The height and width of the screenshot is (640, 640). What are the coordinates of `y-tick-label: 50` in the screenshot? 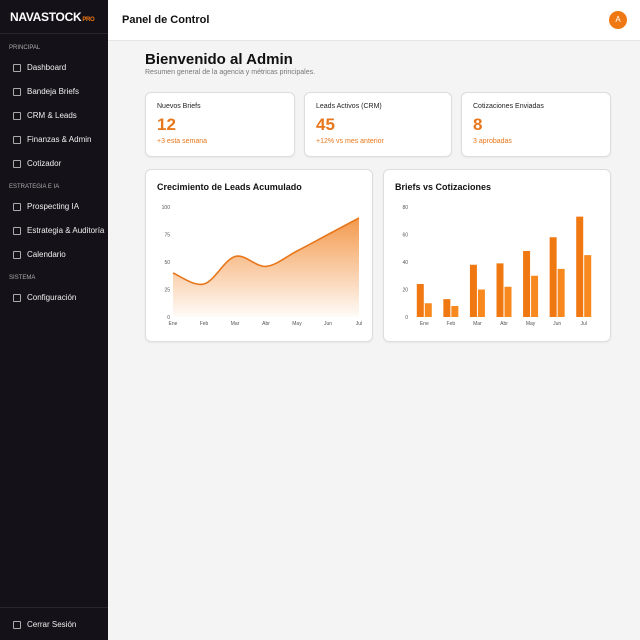 It's located at (167, 263).